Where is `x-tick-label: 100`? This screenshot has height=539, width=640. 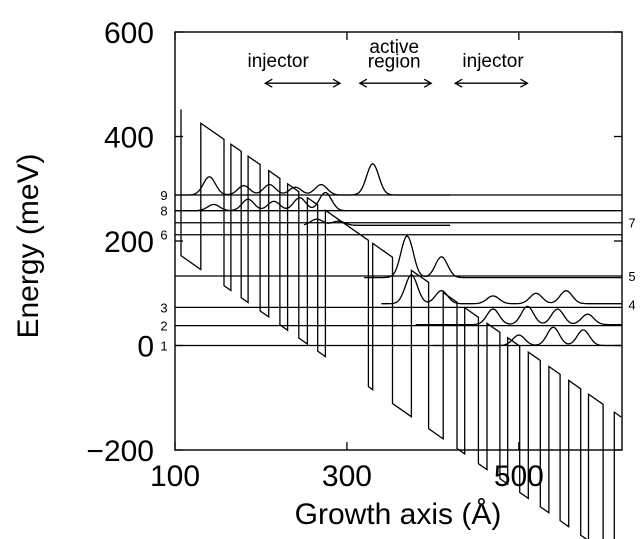
x-tick-label: 100 is located at coordinates (175, 476).